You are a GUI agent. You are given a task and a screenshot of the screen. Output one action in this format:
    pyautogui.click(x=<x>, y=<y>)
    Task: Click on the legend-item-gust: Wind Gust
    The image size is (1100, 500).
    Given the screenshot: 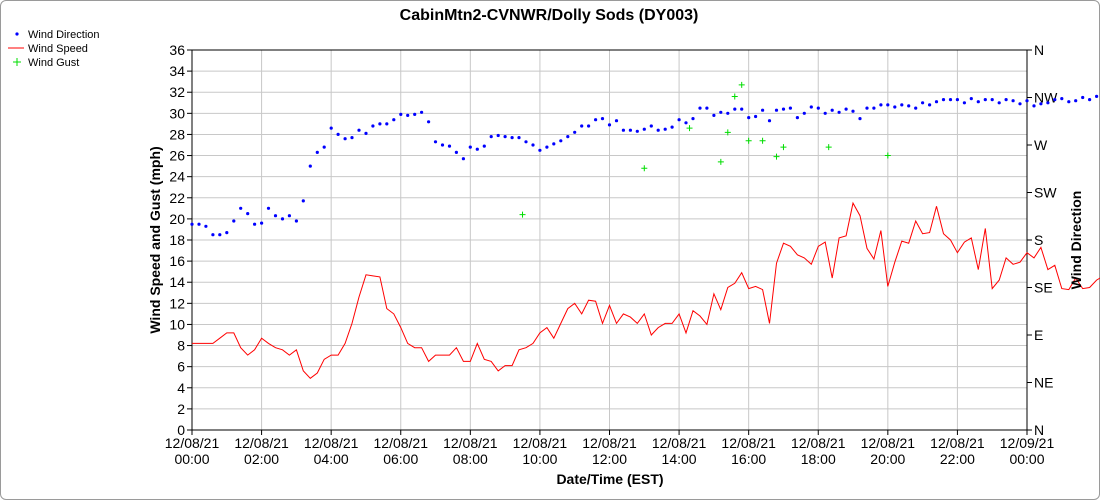 What is the action you would take?
    pyautogui.click(x=46, y=63)
    